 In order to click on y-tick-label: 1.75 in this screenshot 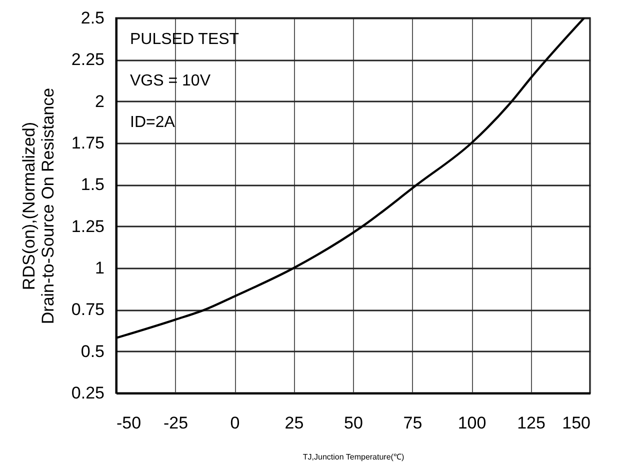, I will do `click(87, 143)`.